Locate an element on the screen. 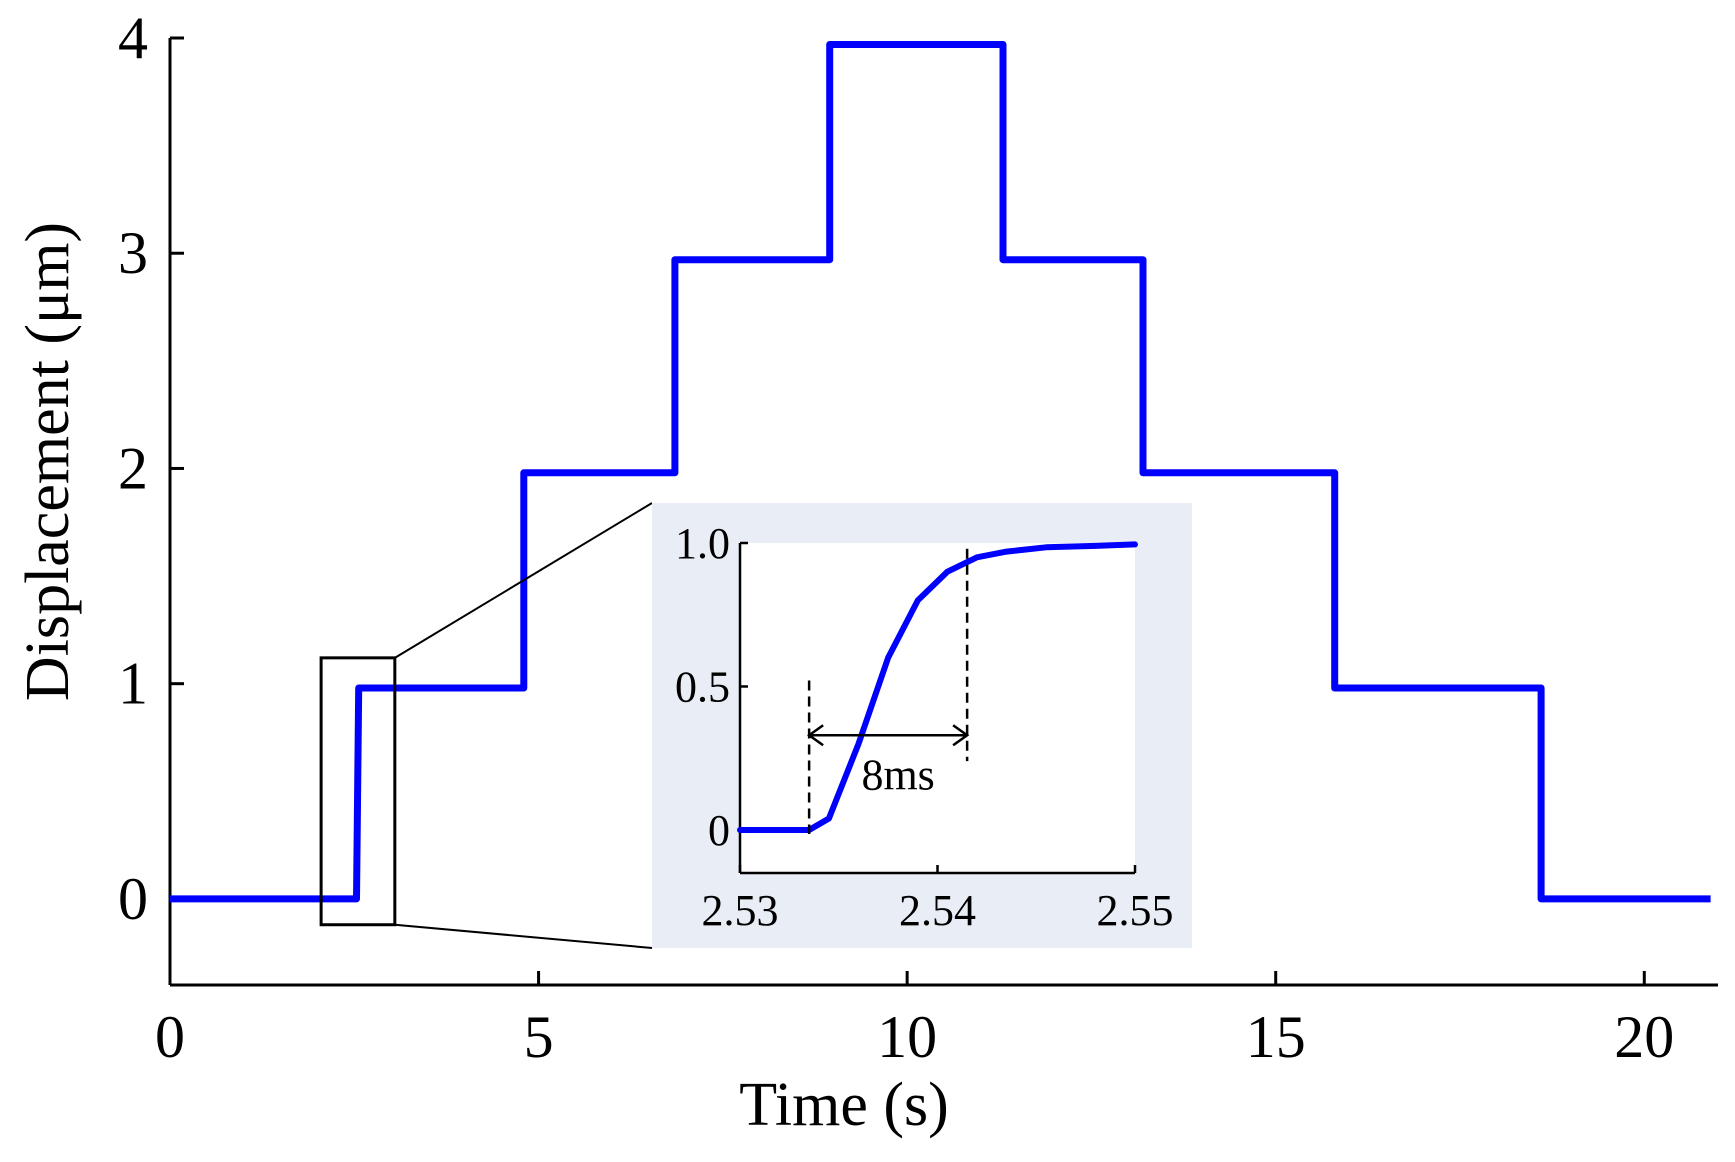 The height and width of the screenshot is (1162, 1735). inset-plot-area is located at coordinates (937, 708).